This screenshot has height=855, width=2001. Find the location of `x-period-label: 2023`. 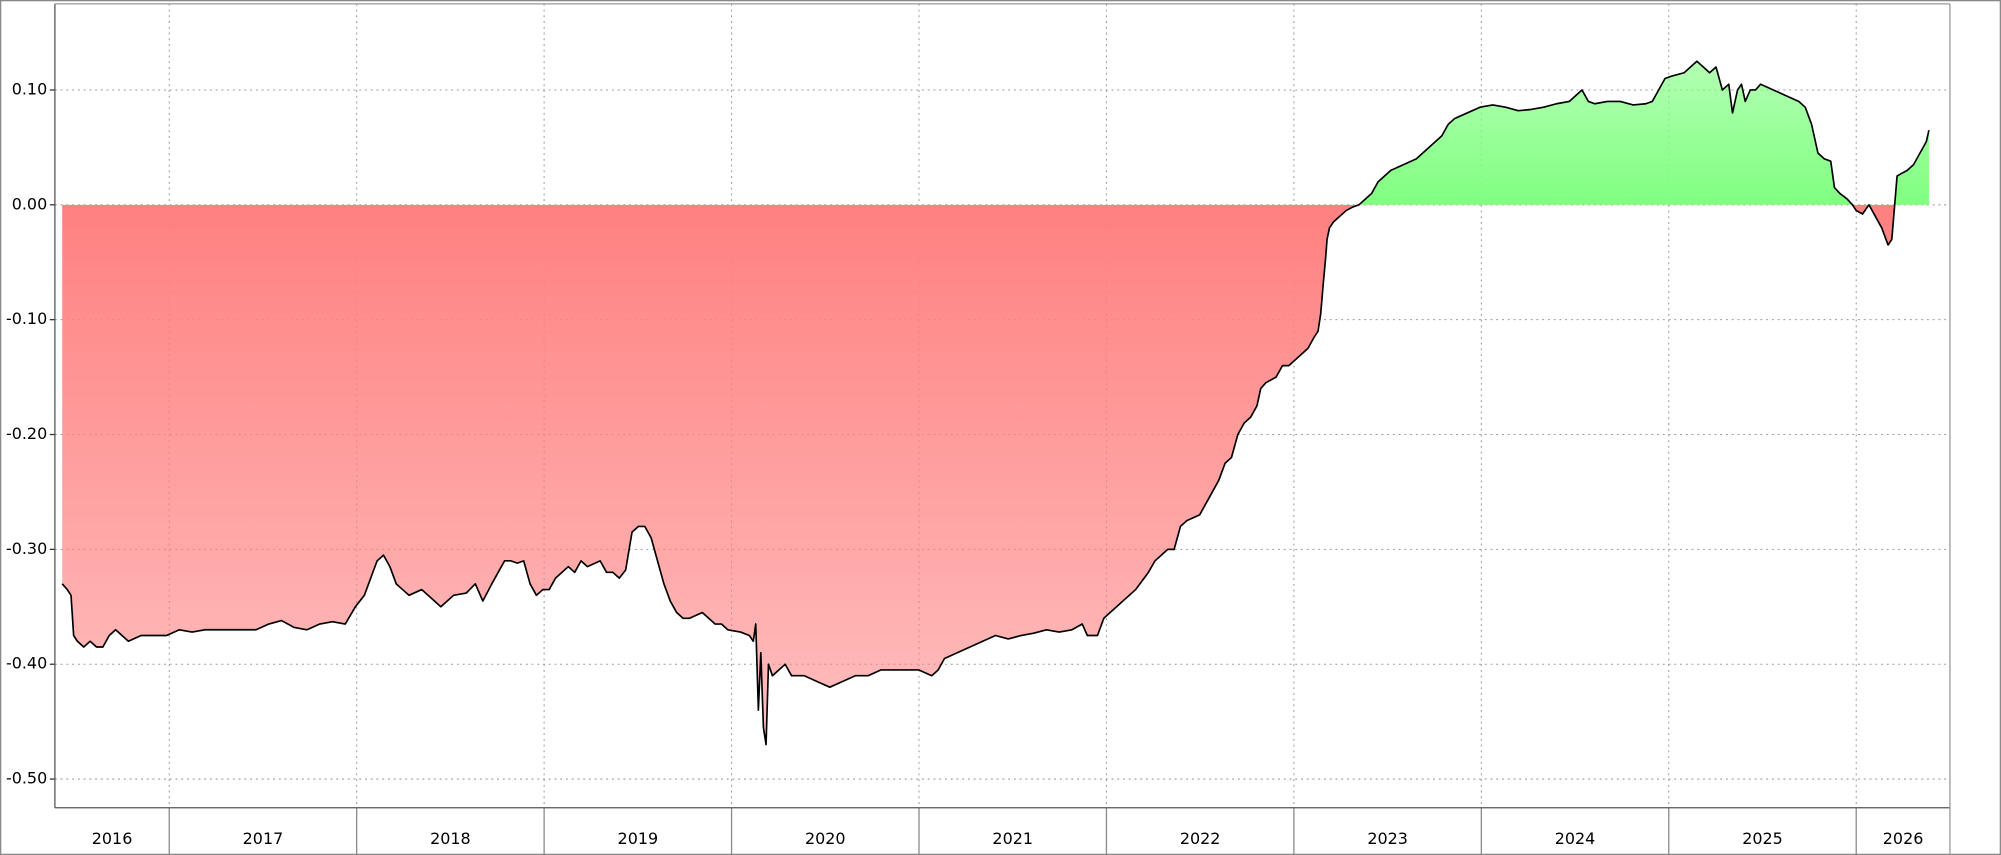

x-period-label: 2023 is located at coordinates (1387, 838).